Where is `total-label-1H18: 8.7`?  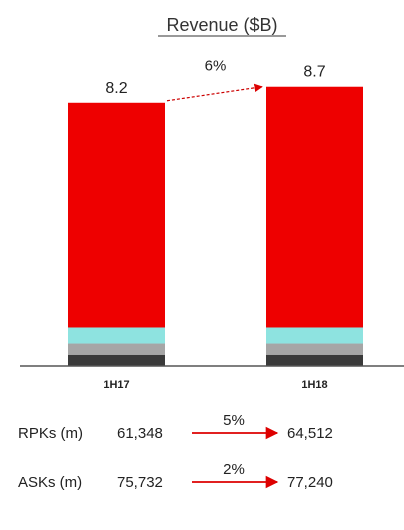
total-label-1H18: 8.7 is located at coordinates (314, 72).